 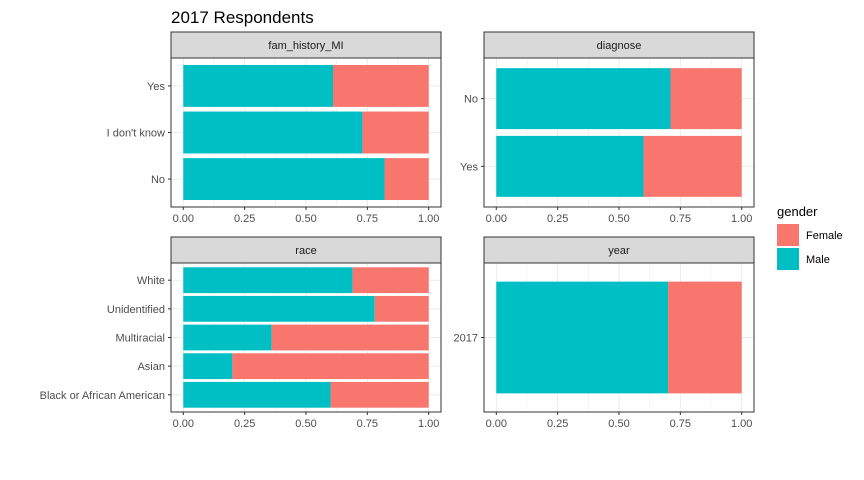 I want to click on y-tick-label: 2017, so click(x=466, y=339).